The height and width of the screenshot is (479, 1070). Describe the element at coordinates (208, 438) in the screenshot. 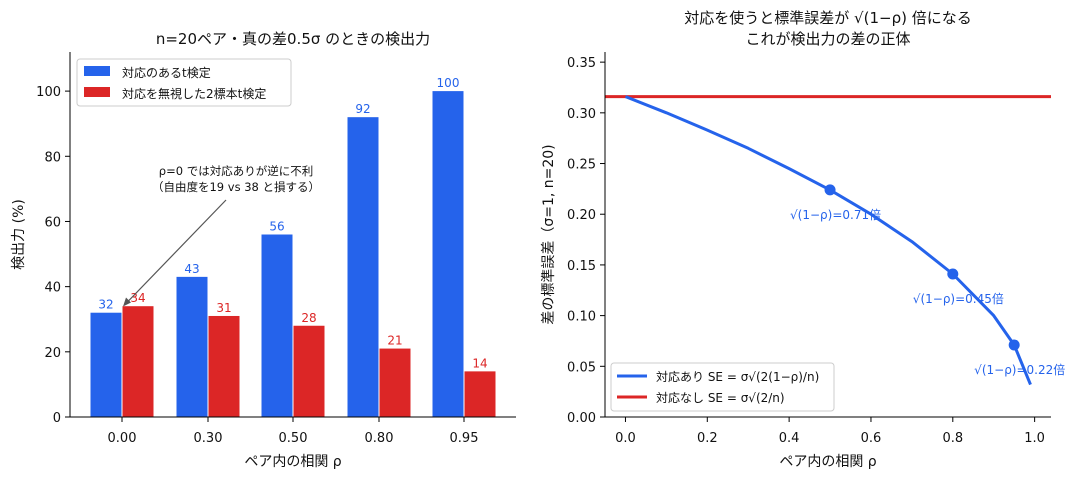

I see `x-tick-label: 0.30` at that location.